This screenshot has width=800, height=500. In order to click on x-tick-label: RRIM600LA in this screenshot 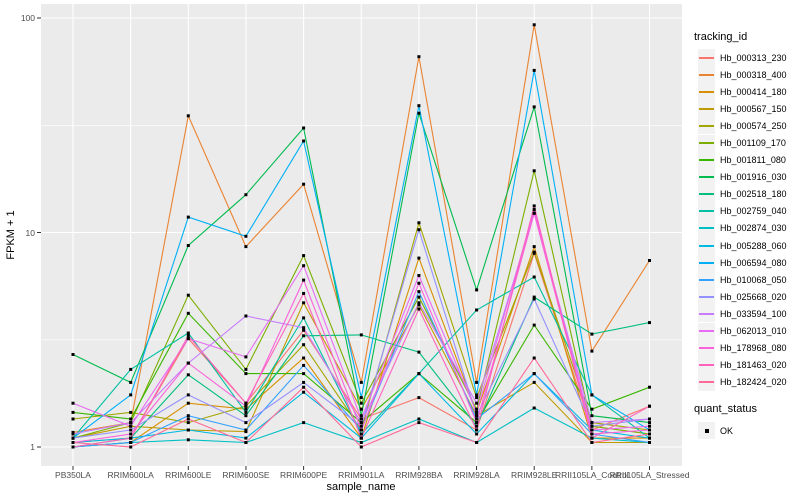, I will do `click(130, 475)`.